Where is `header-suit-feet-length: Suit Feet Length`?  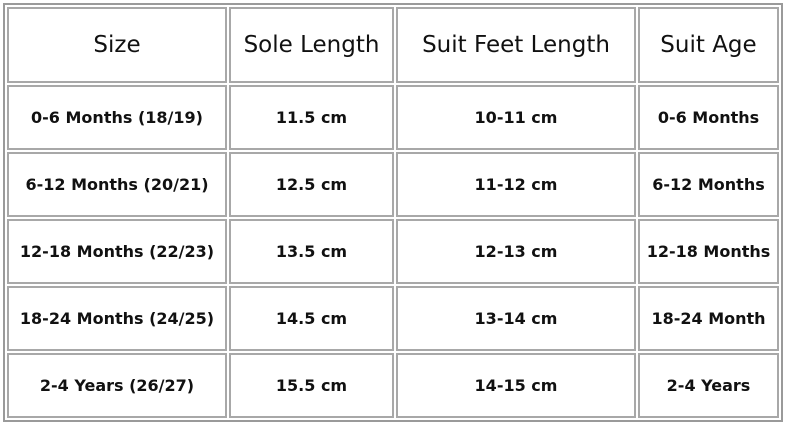 header-suit-feet-length: Suit Feet Length is located at coordinates (516, 45).